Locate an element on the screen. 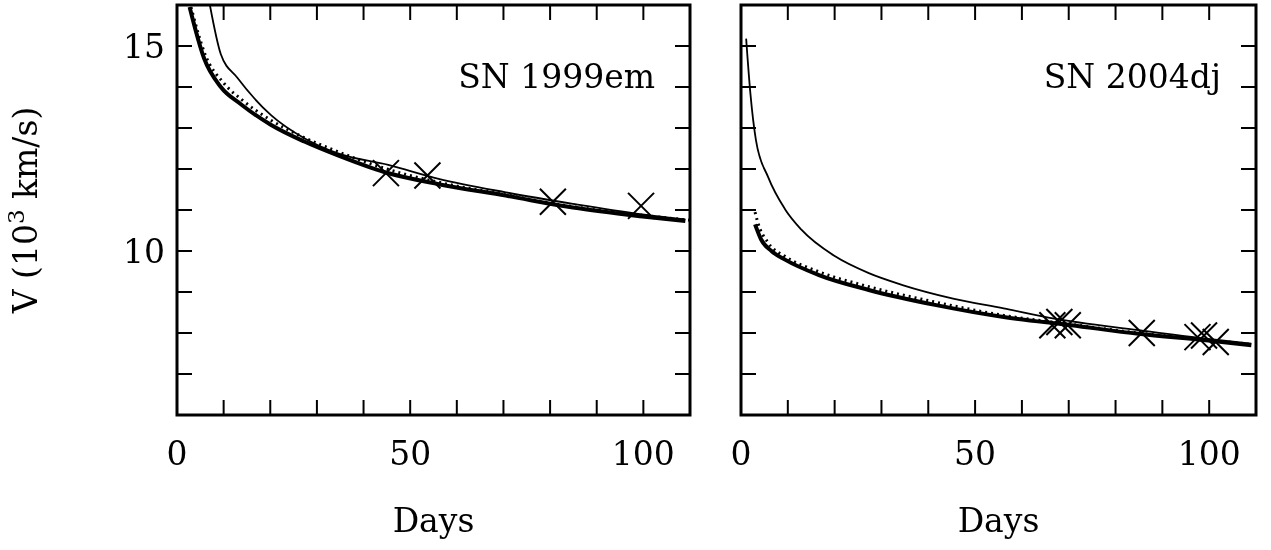 This screenshot has width=1271, height=550. y-tick-label: 10 is located at coordinates (144, 251).